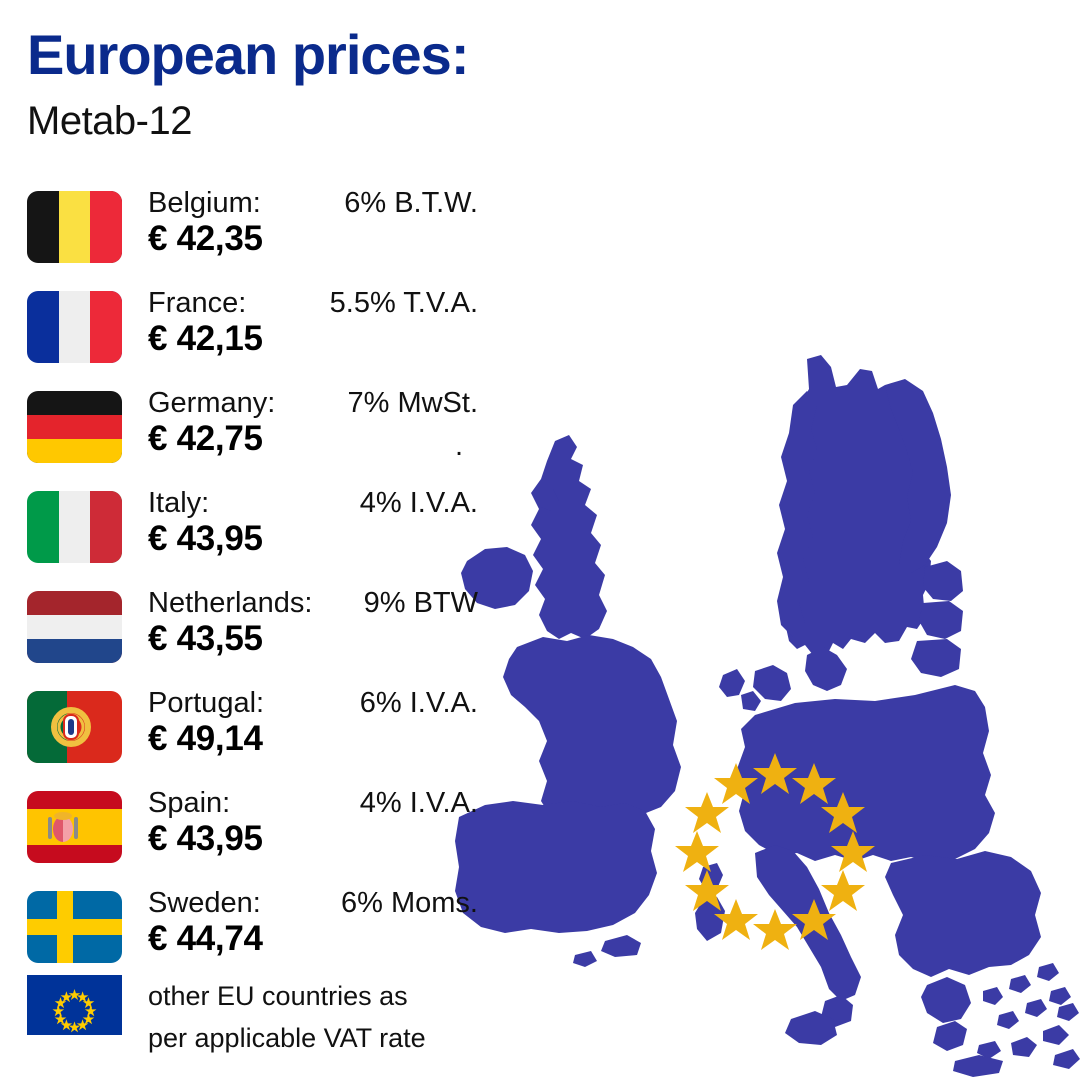  I want to click on country-label: Belgium:, so click(204, 203).